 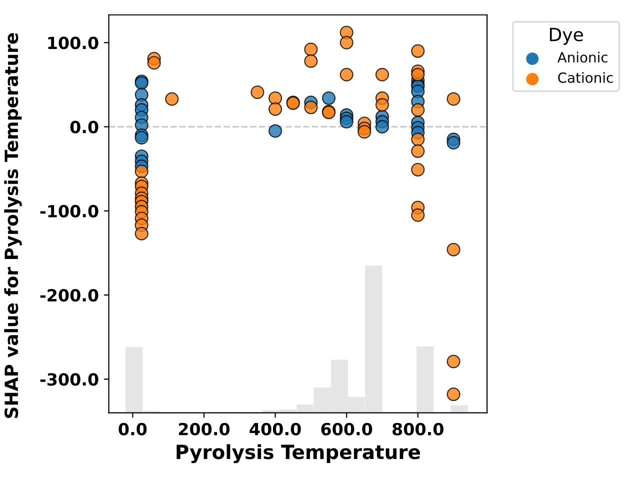 I want to click on y-axis-title: SHAP value for Pyrolysis Temperature, so click(x=13, y=225).